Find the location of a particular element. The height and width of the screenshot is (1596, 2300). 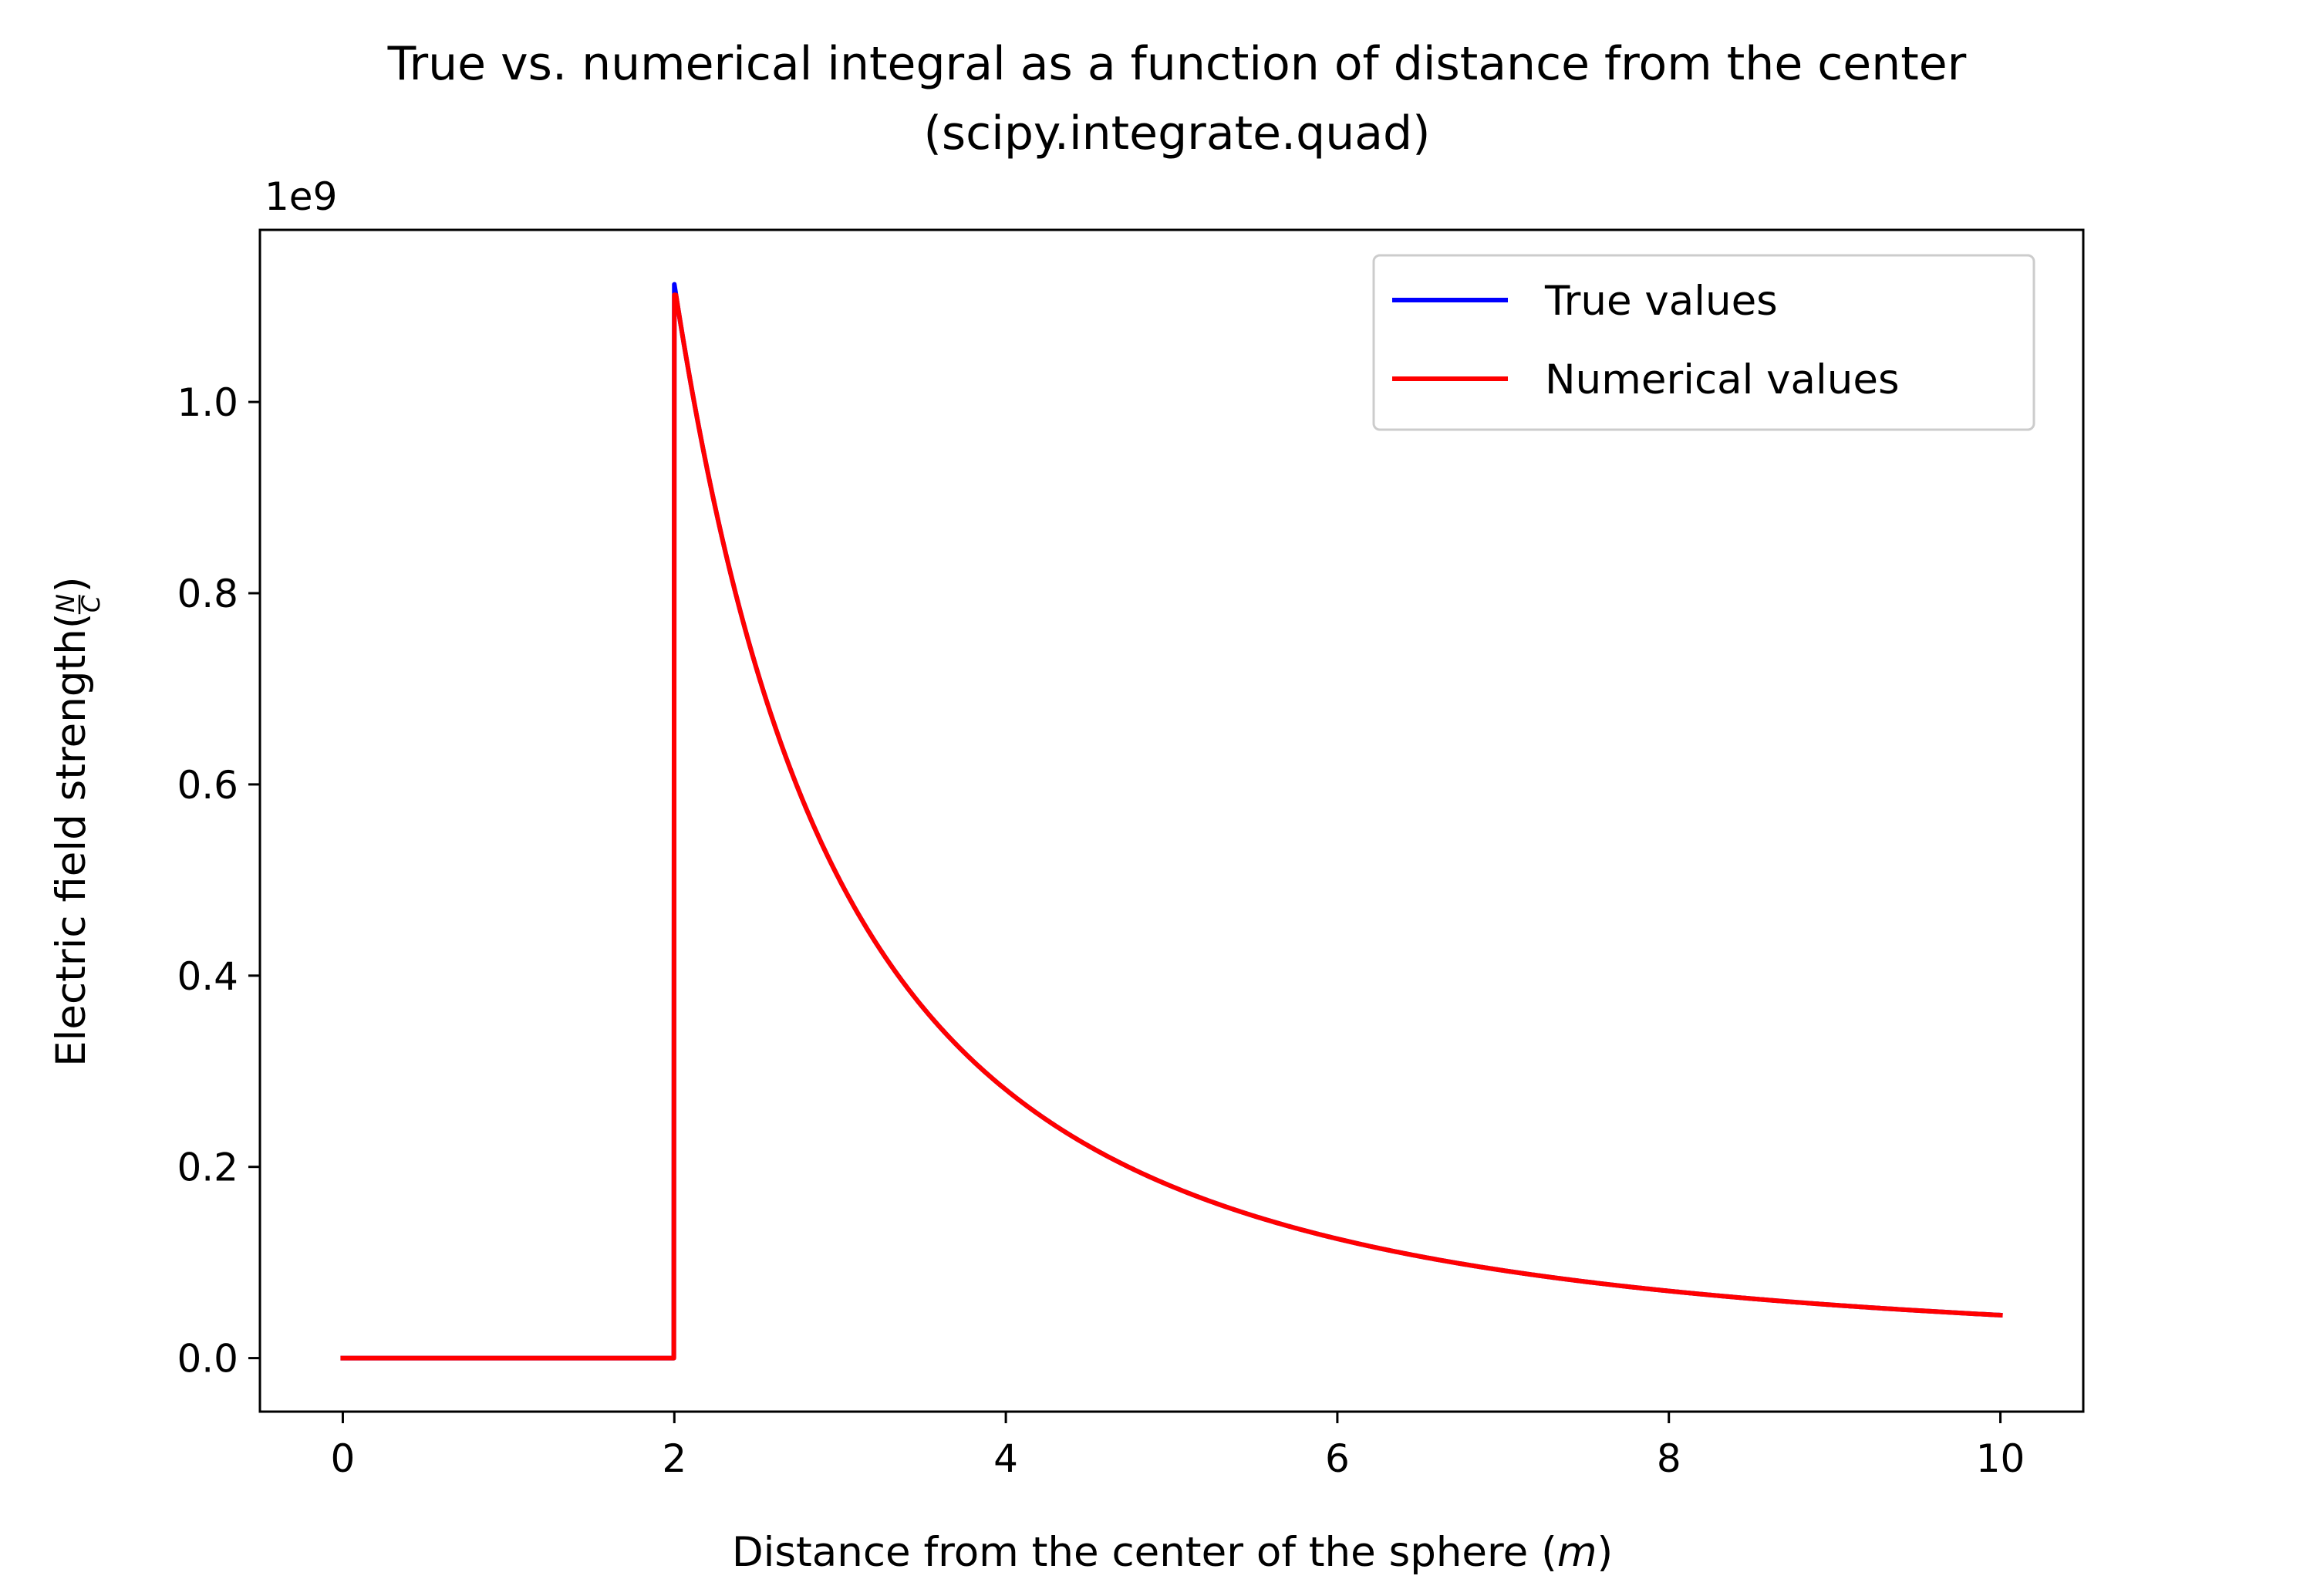

legend-label-true-values: True values is located at coordinates (1661, 301).